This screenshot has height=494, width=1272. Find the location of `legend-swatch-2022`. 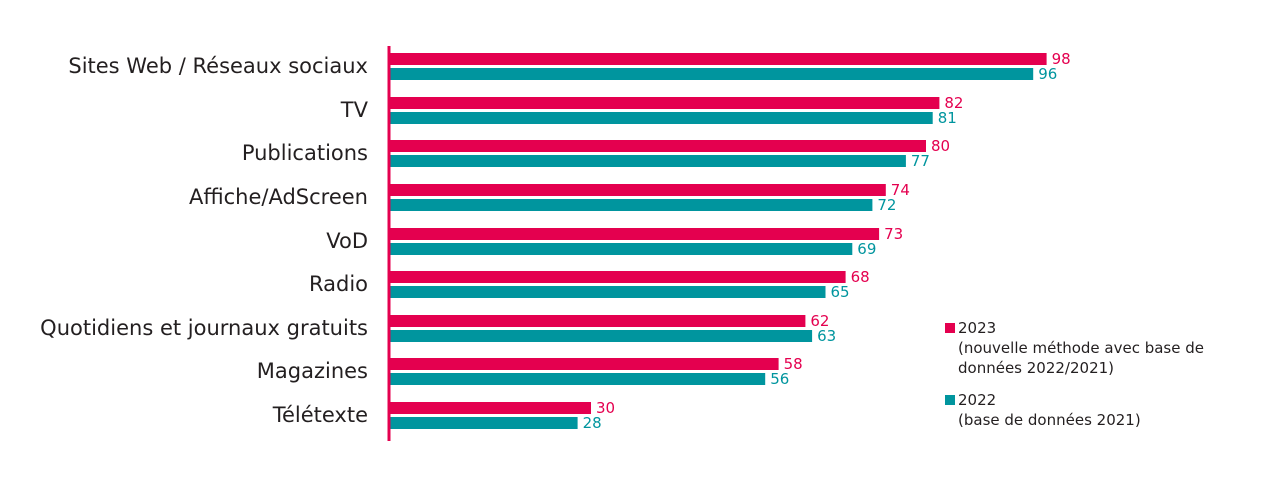

legend-swatch-2022 is located at coordinates (950, 400).